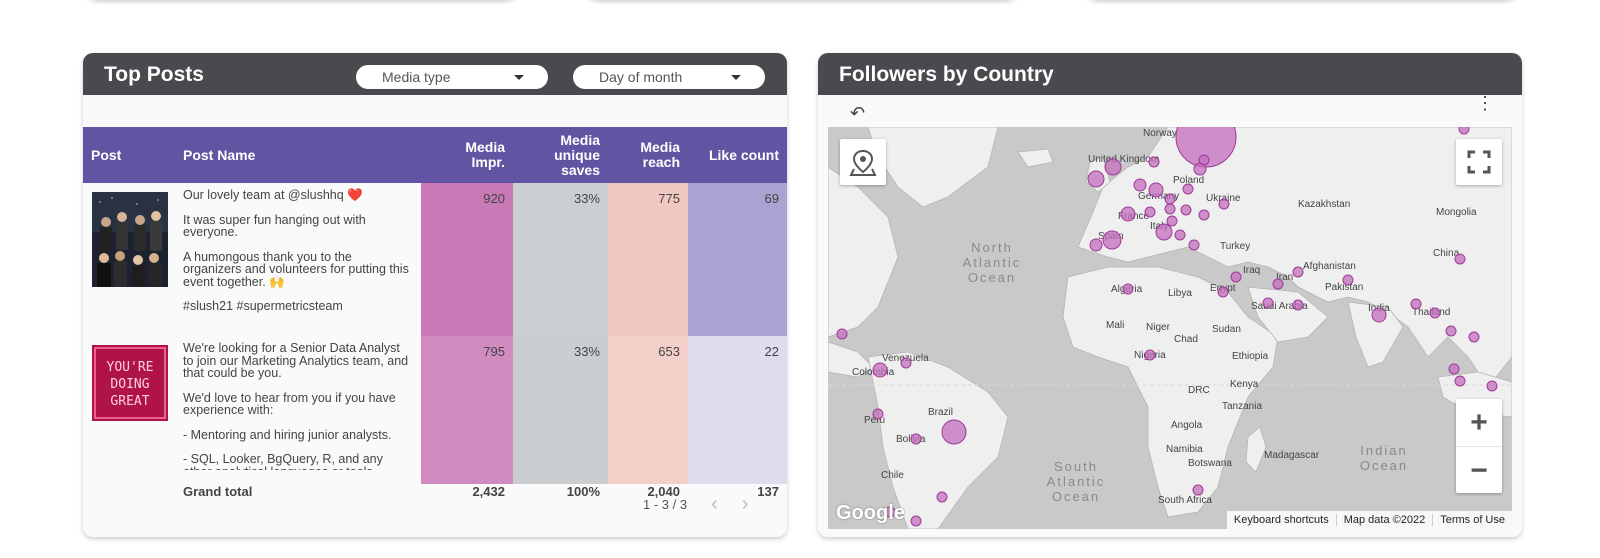 The width and height of the screenshot is (1600, 558). What do you see at coordinates (1199, 390) in the screenshot?
I see `country-label: DRC` at bounding box center [1199, 390].